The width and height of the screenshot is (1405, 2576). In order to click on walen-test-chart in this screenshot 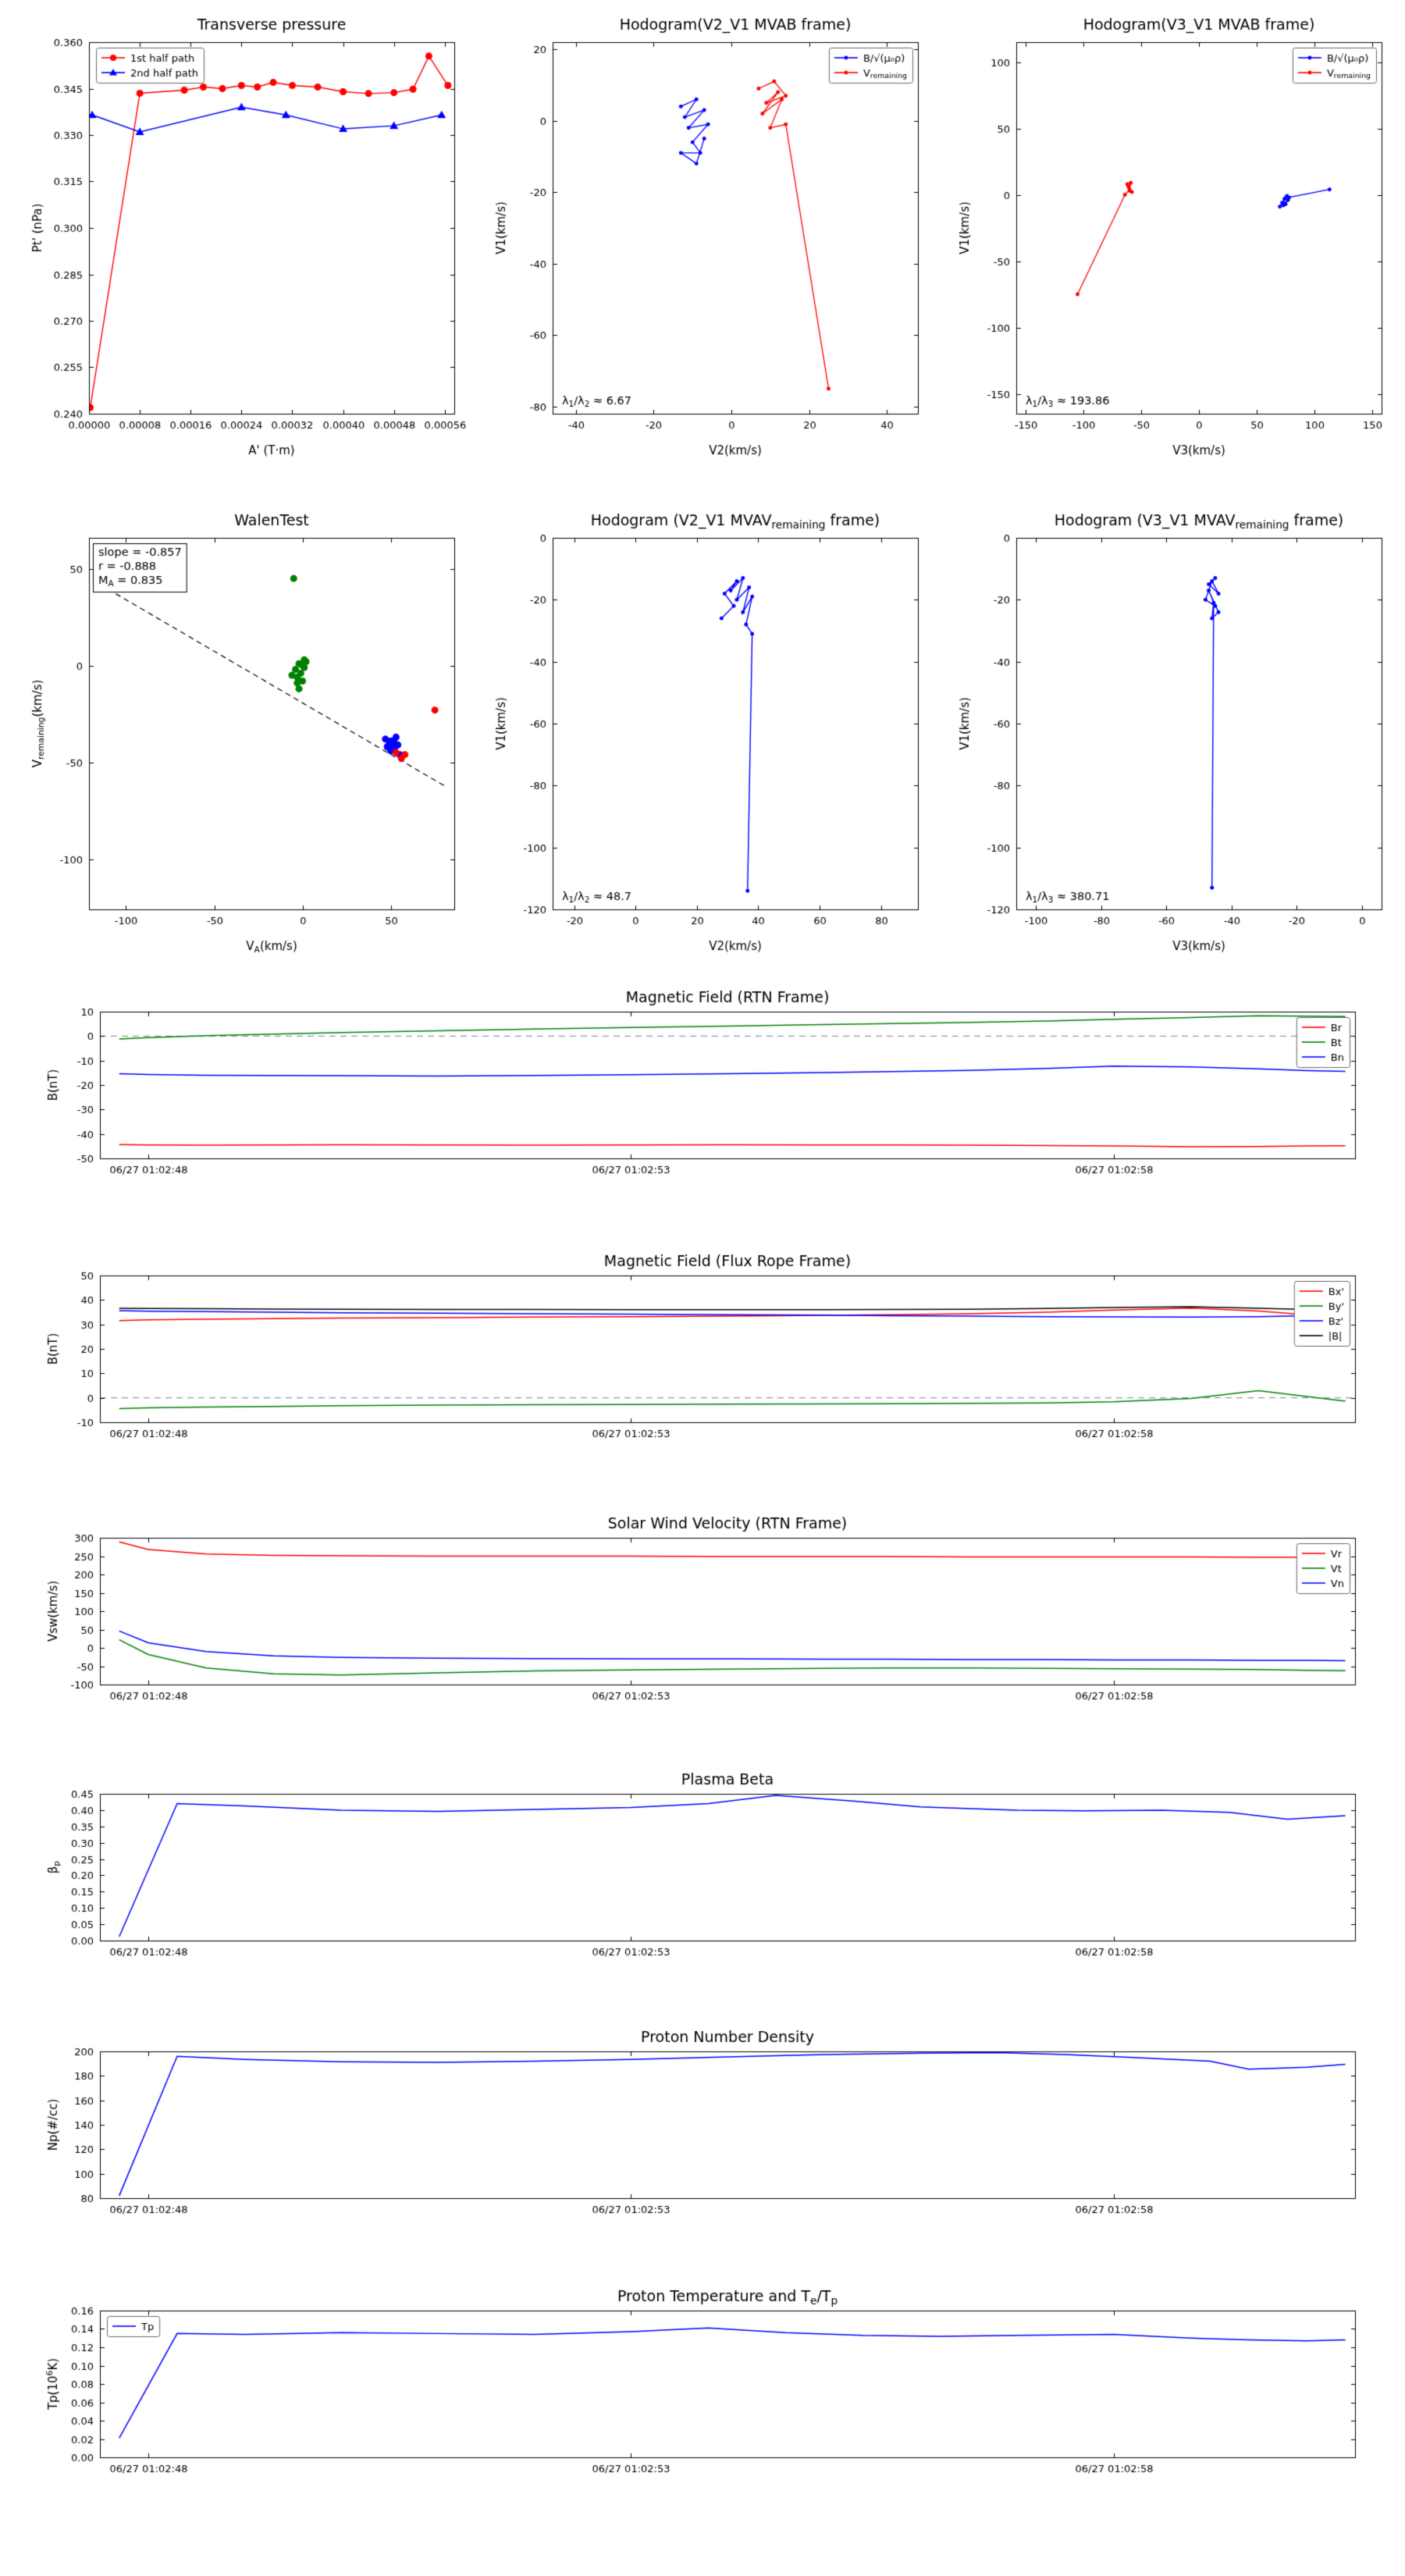, I will do `click(244, 732)`.